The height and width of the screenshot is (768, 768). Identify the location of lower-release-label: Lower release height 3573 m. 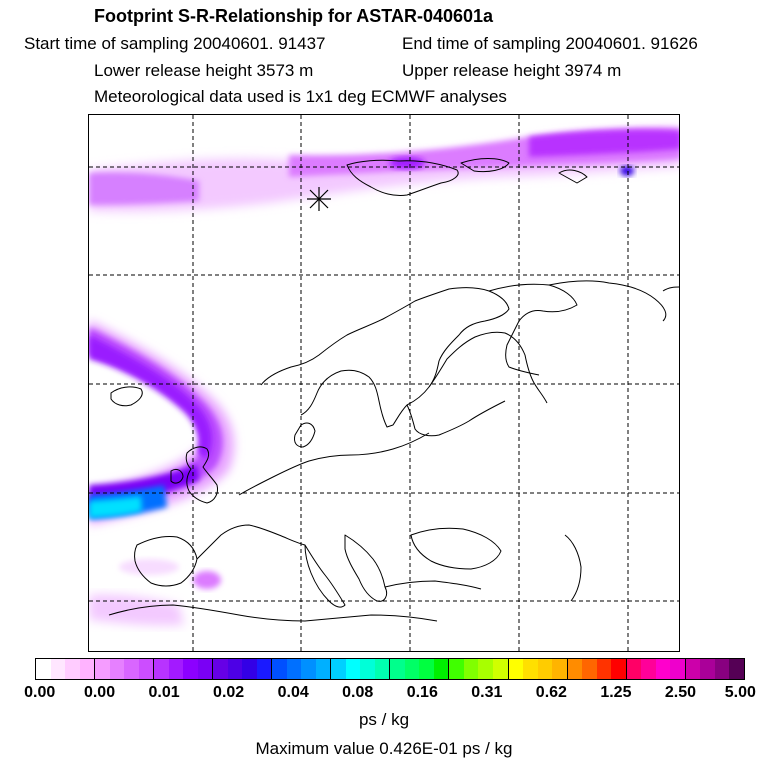
(204, 70).